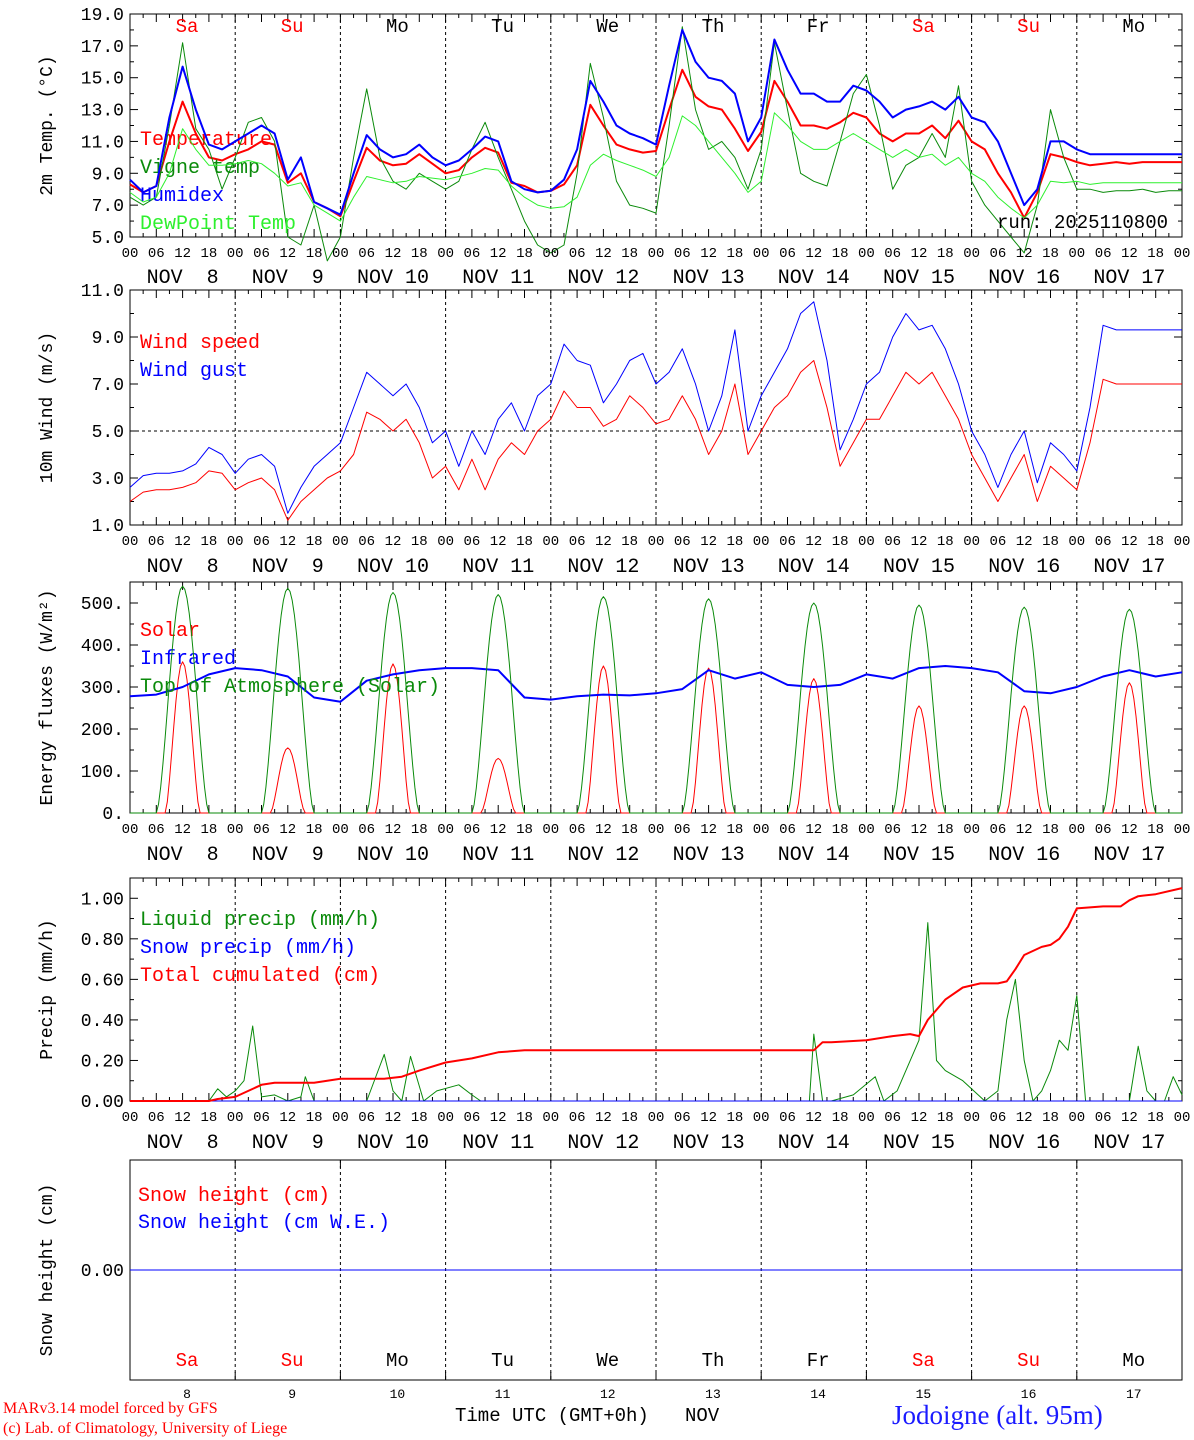  Describe the element at coordinates (608, 1394) in the screenshot. I see `snow-day-number: 12` at that location.